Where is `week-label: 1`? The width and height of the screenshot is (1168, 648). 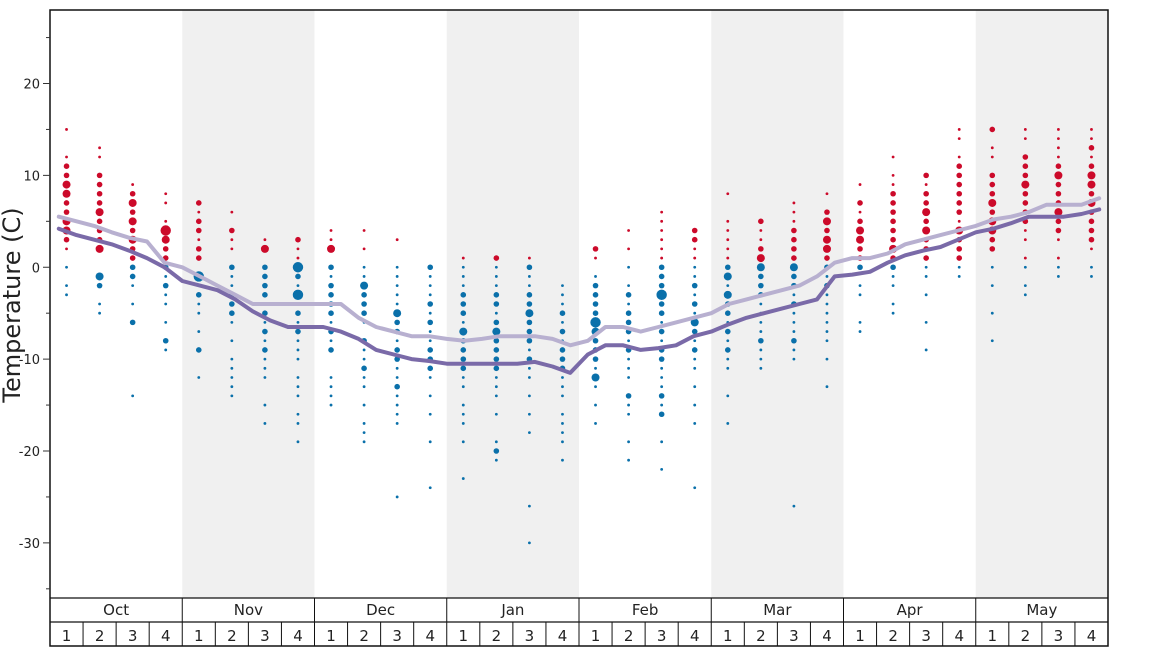
week-label: 1 is located at coordinates (993, 636).